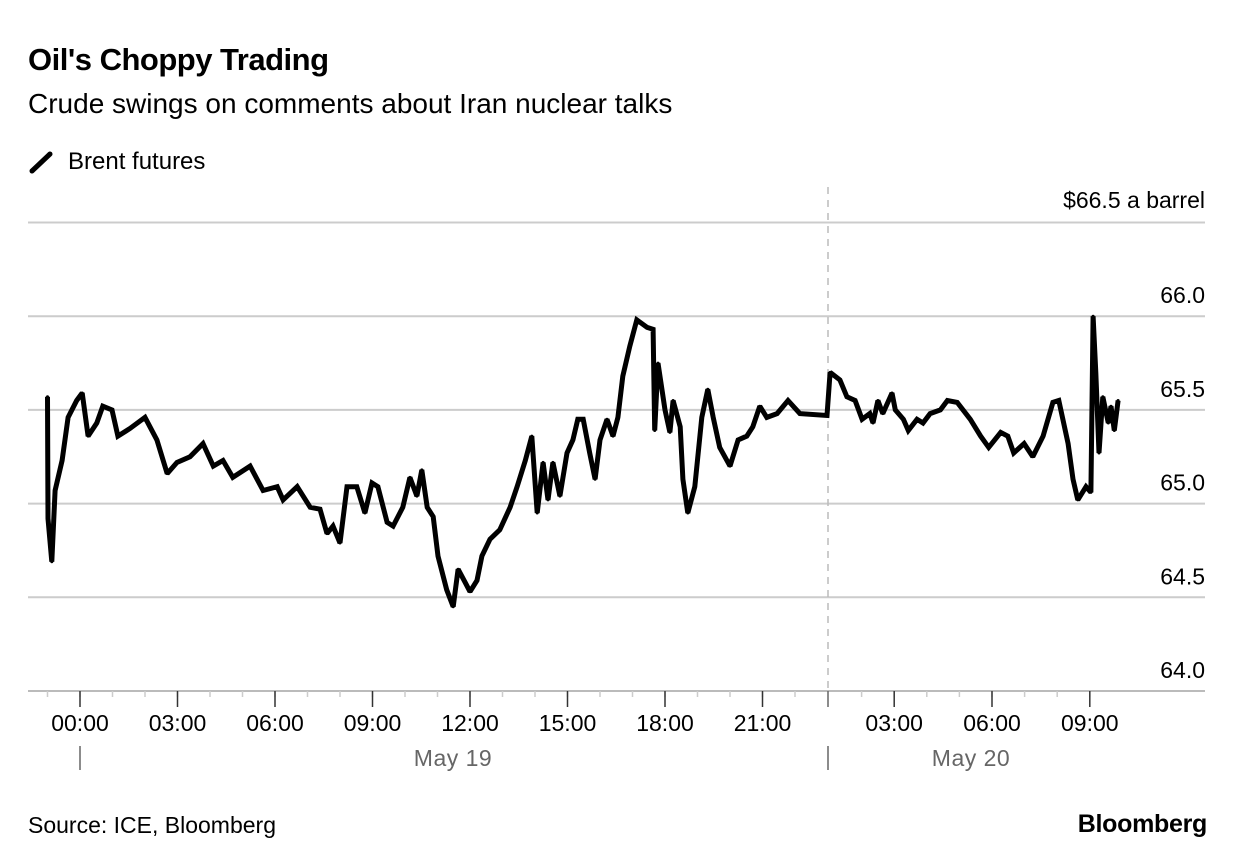 The image size is (1237, 868). I want to click on source-note: Source: ICE, Bloomberg, so click(152, 825).